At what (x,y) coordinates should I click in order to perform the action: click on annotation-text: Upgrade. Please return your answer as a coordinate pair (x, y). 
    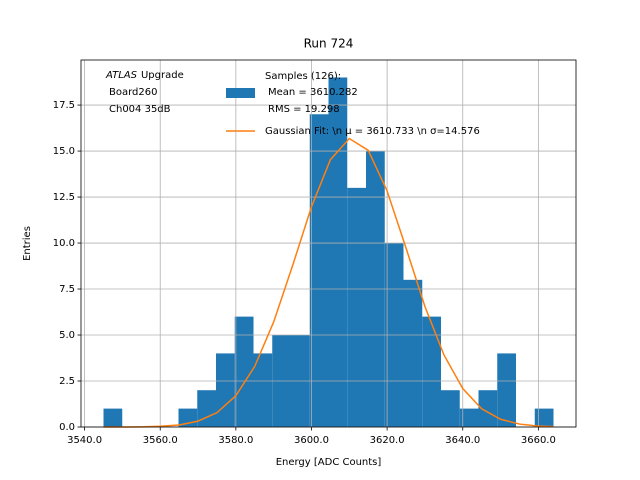
    Looking at the image, I should click on (162, 75).